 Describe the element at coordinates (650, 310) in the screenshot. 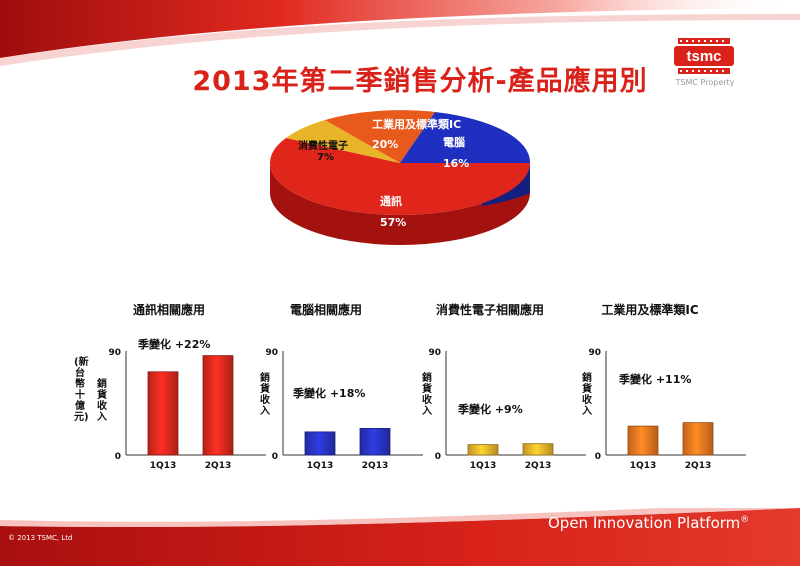

I see `chart-title-industrial: 工業用及標準類IC` at that location.